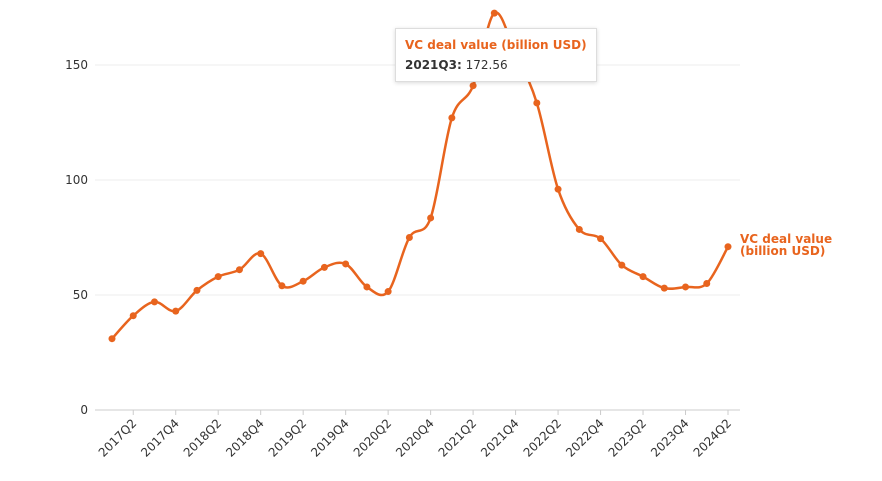  What do you see at coordinates (76, 65) in the screenshot?
I see `y-tick-label: 150` at bounding box center [76, 65].